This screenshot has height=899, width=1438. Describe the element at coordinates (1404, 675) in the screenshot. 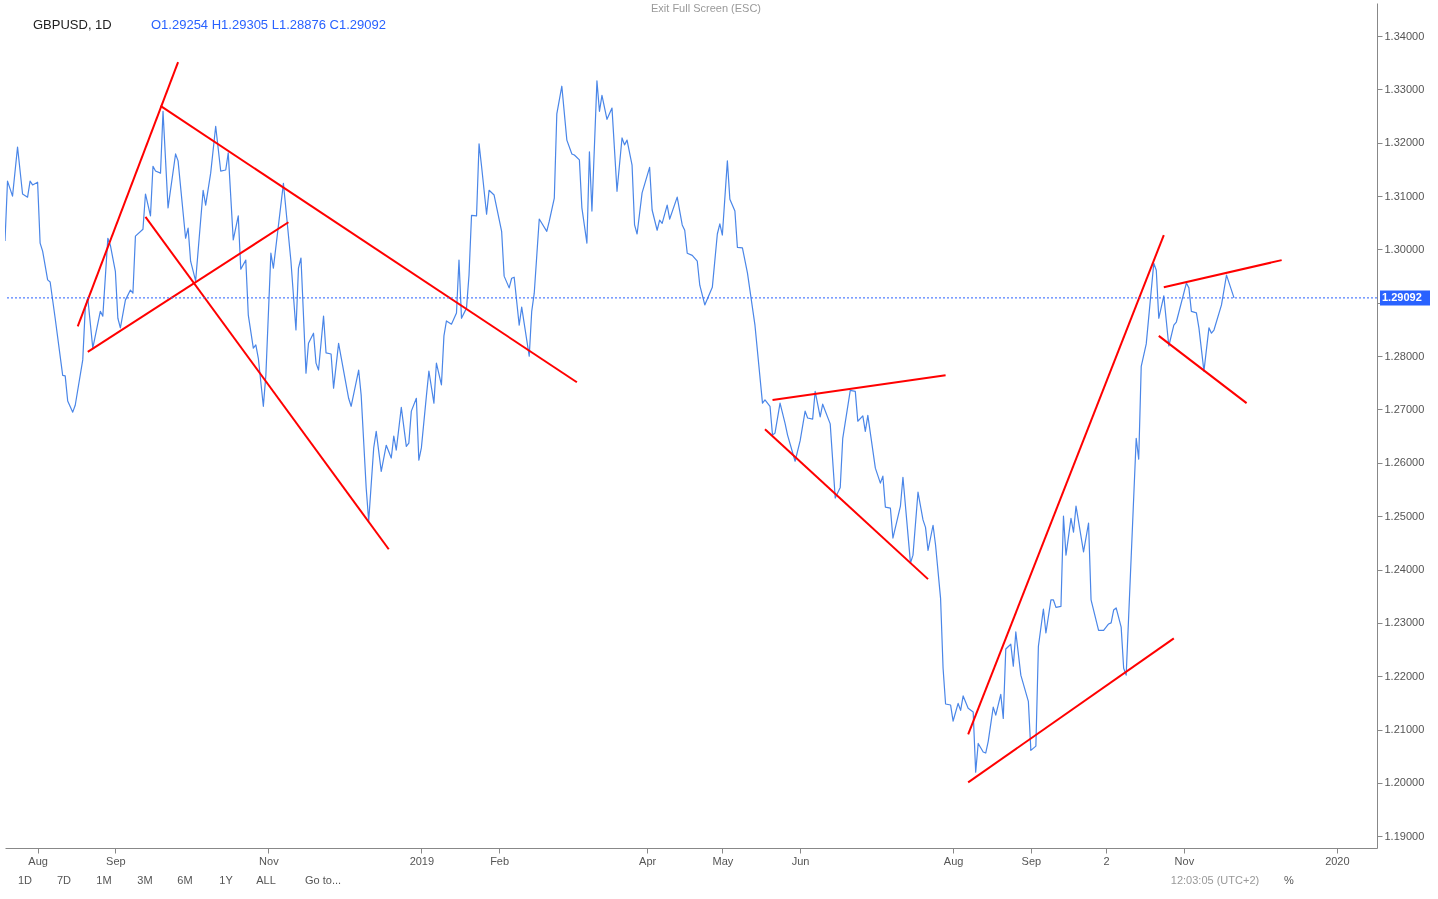

I see `y-tick-label: 1.22000` at that location.